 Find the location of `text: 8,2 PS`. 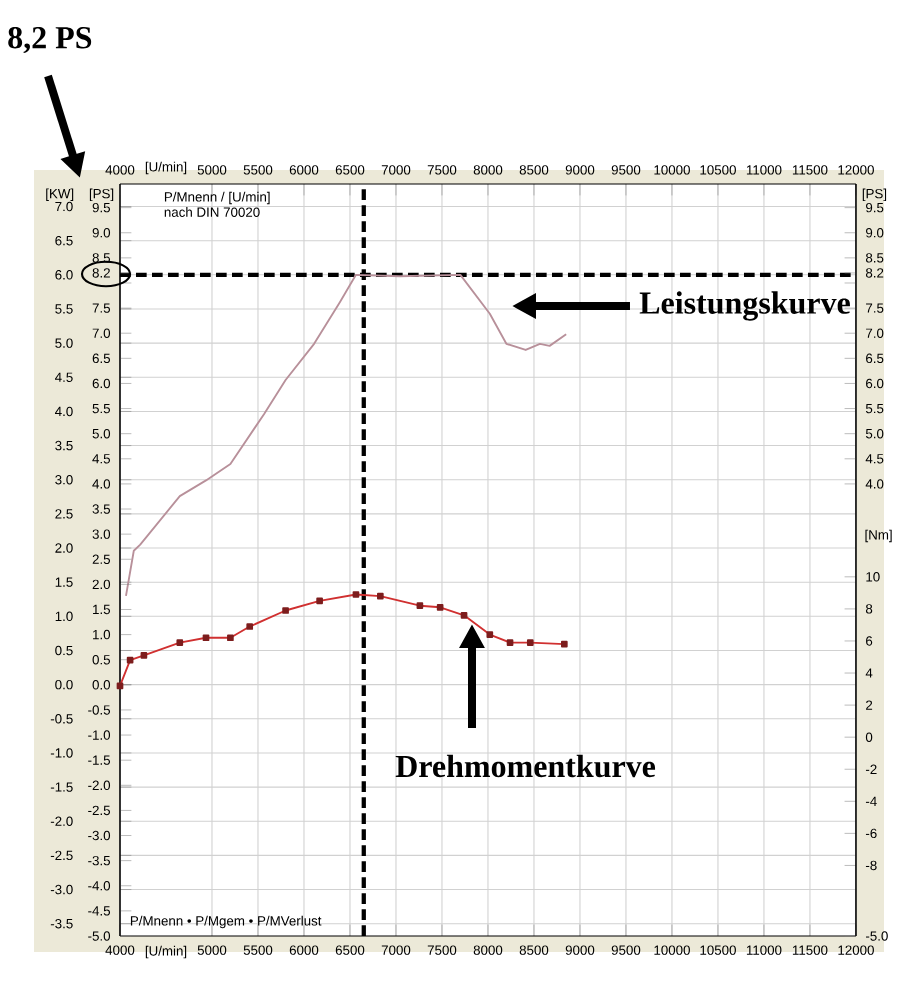

text: 8,2 PS is located at coordinates (50, 40).